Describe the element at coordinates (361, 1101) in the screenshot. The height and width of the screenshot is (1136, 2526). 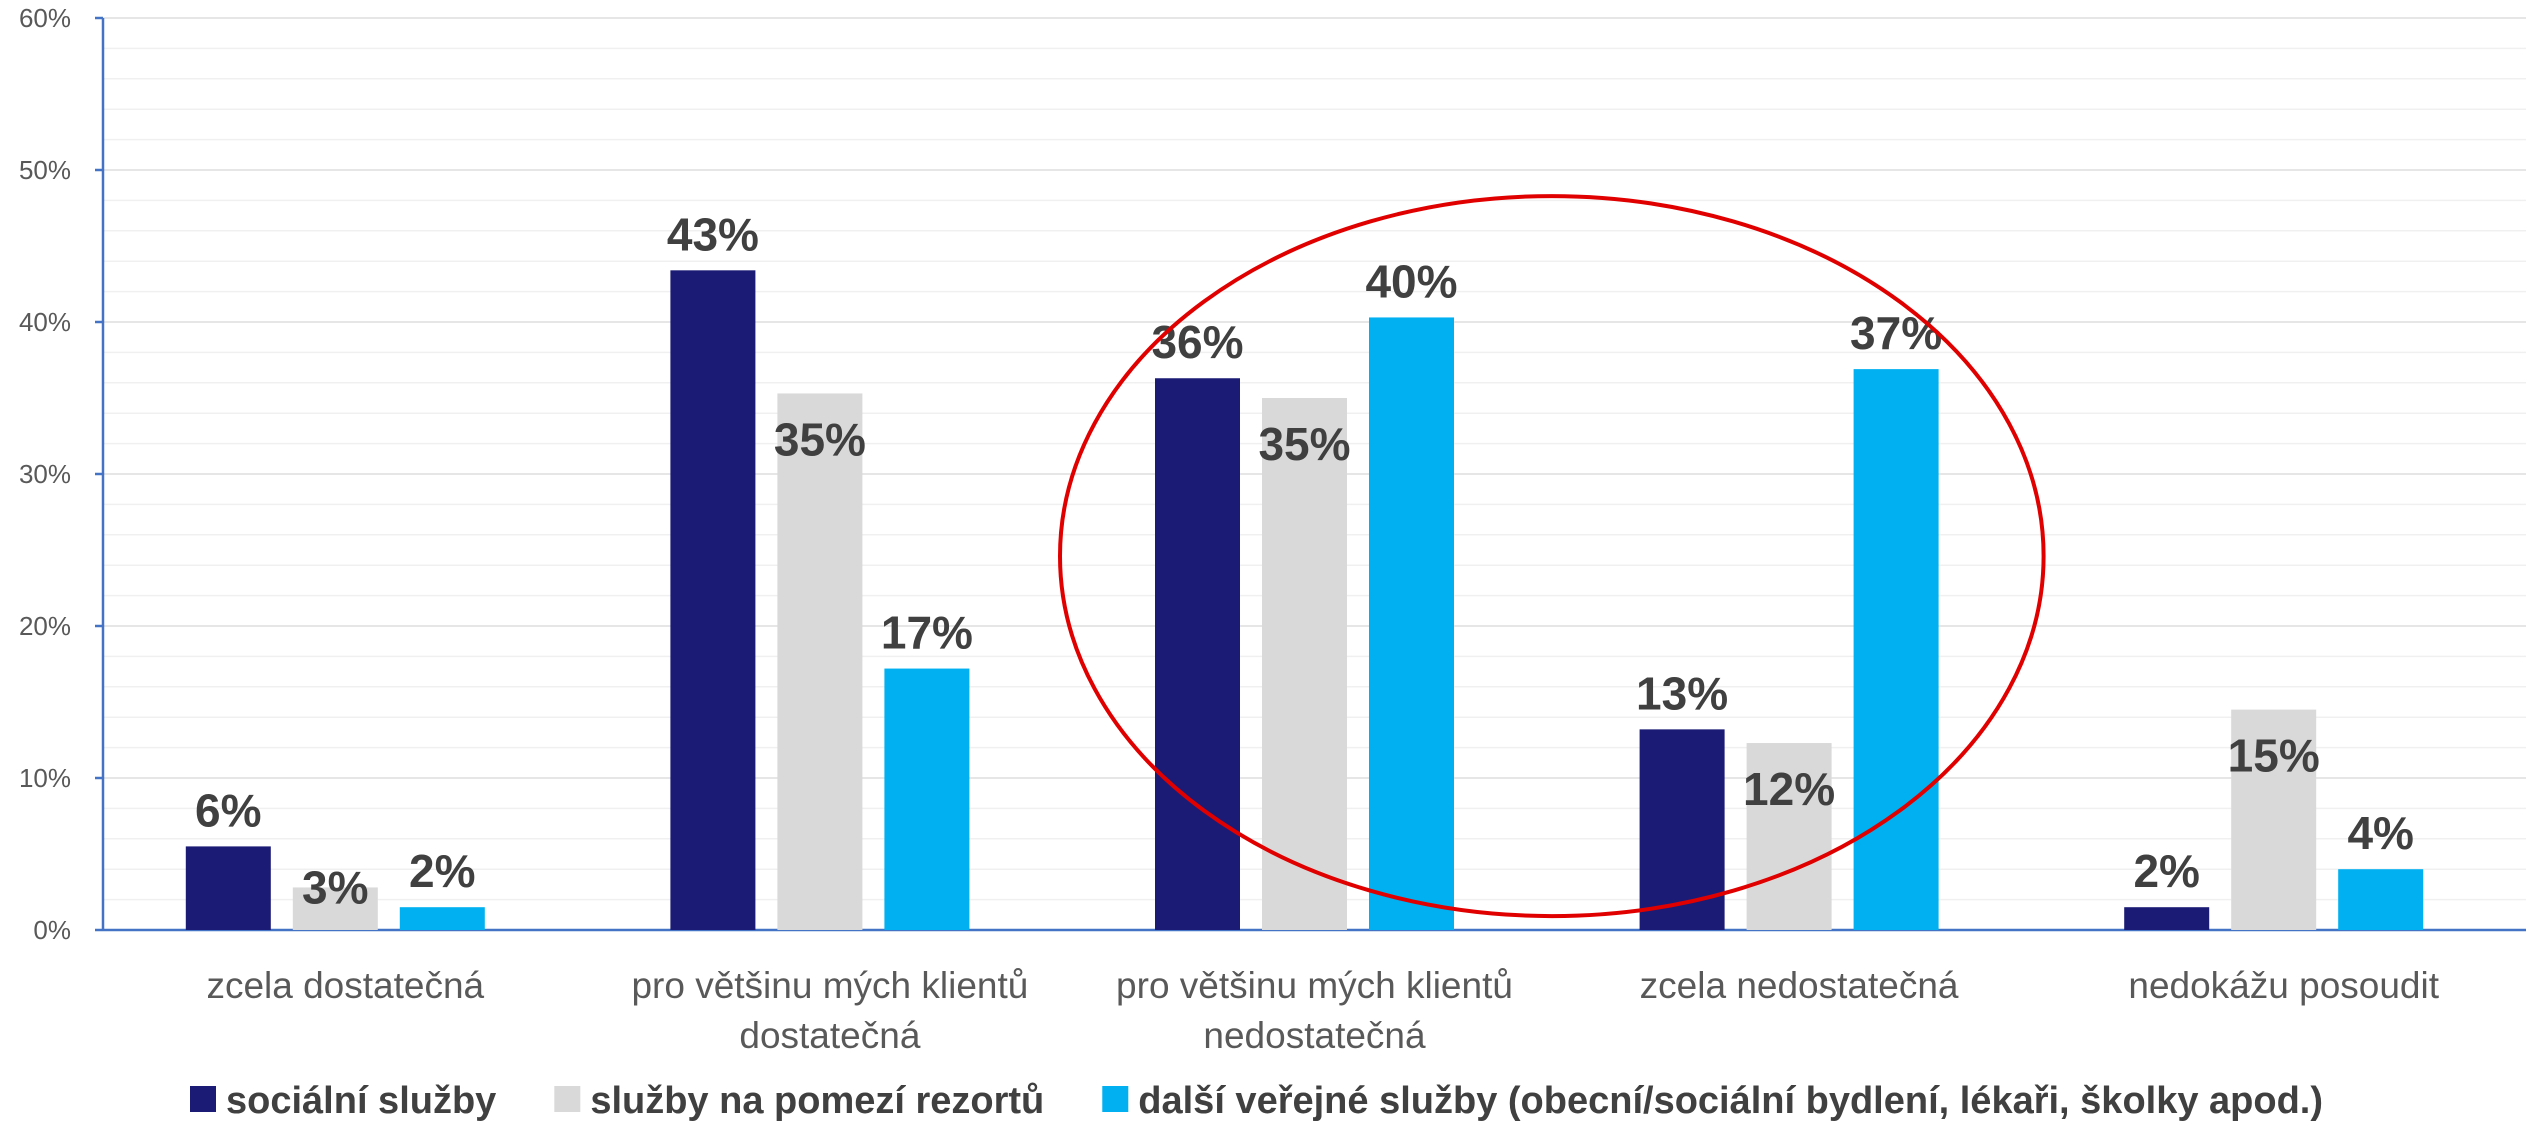
I see `legend-label: sociální služby` at that location.